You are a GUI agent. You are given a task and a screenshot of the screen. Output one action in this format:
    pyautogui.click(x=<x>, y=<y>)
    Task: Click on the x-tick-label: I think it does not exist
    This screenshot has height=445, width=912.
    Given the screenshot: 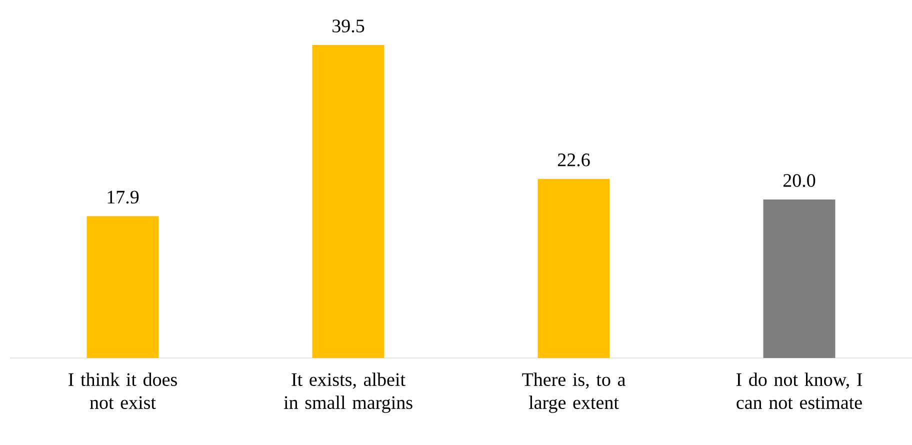 What is the action you would take?
    pyautogui.click(x=122, y=391)
    